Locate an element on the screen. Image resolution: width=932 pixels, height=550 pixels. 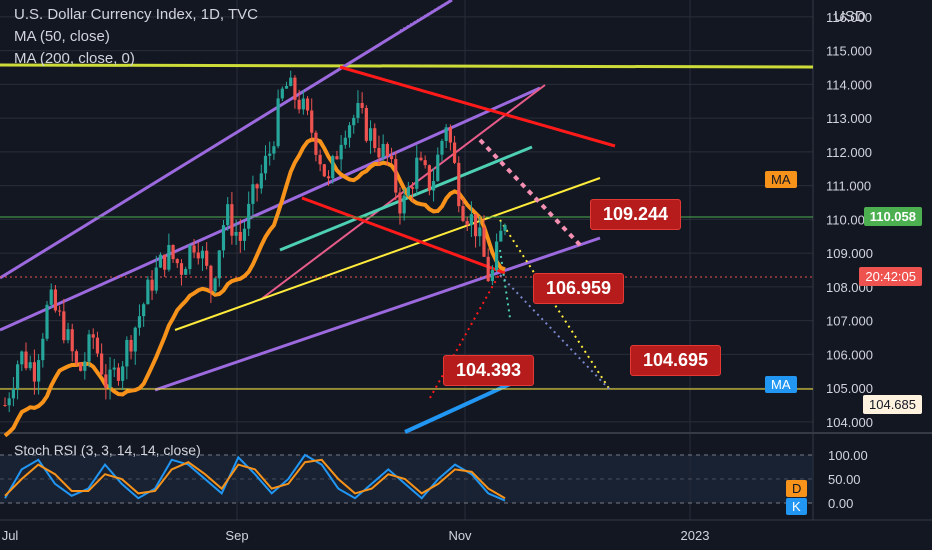
ma50-legend: MA (50, close) is located at coordinates (62, 36).